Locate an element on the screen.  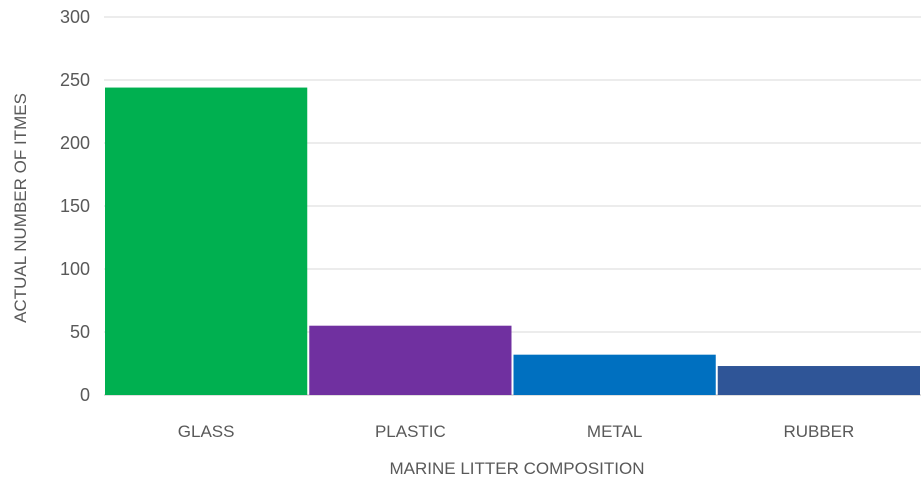
y-tick-label: 150 is located at coordinates (75, 206).